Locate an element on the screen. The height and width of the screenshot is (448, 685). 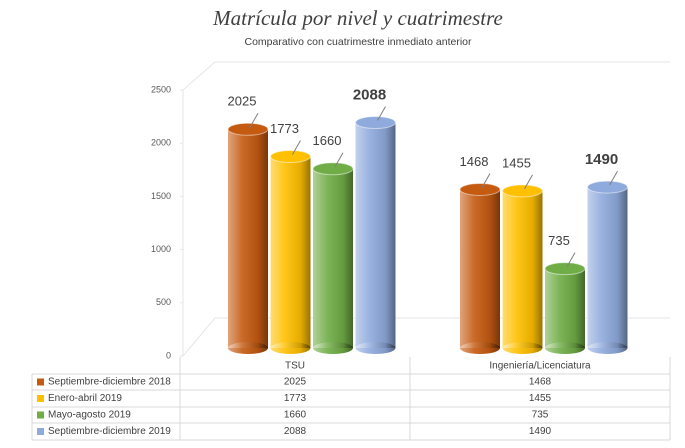
y-tick-label: 500 is located at coordinates (163, 302).